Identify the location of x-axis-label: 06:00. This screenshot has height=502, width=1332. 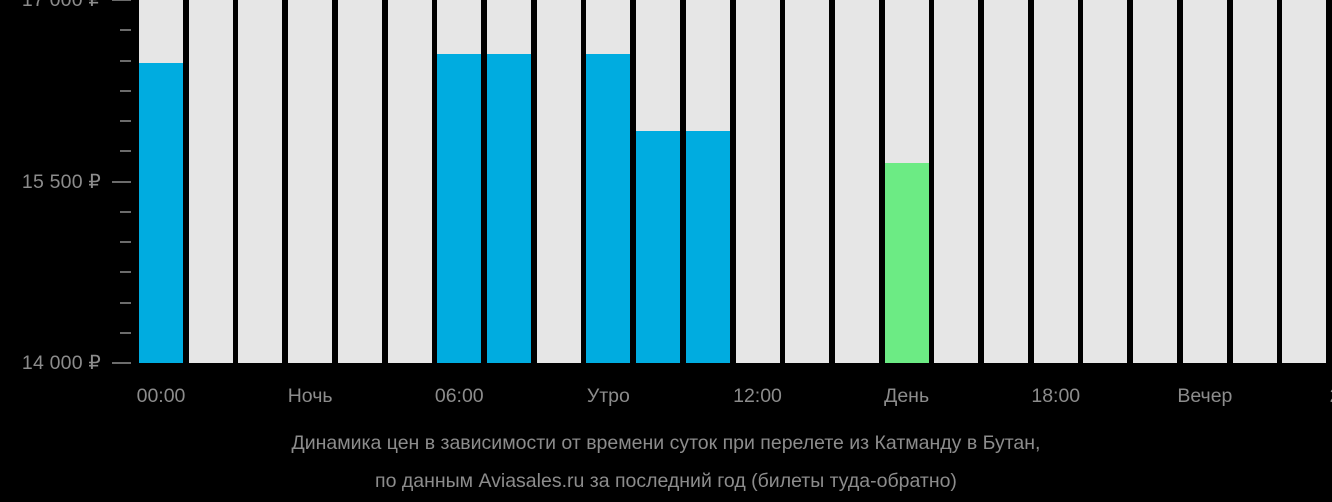
(459, 396).